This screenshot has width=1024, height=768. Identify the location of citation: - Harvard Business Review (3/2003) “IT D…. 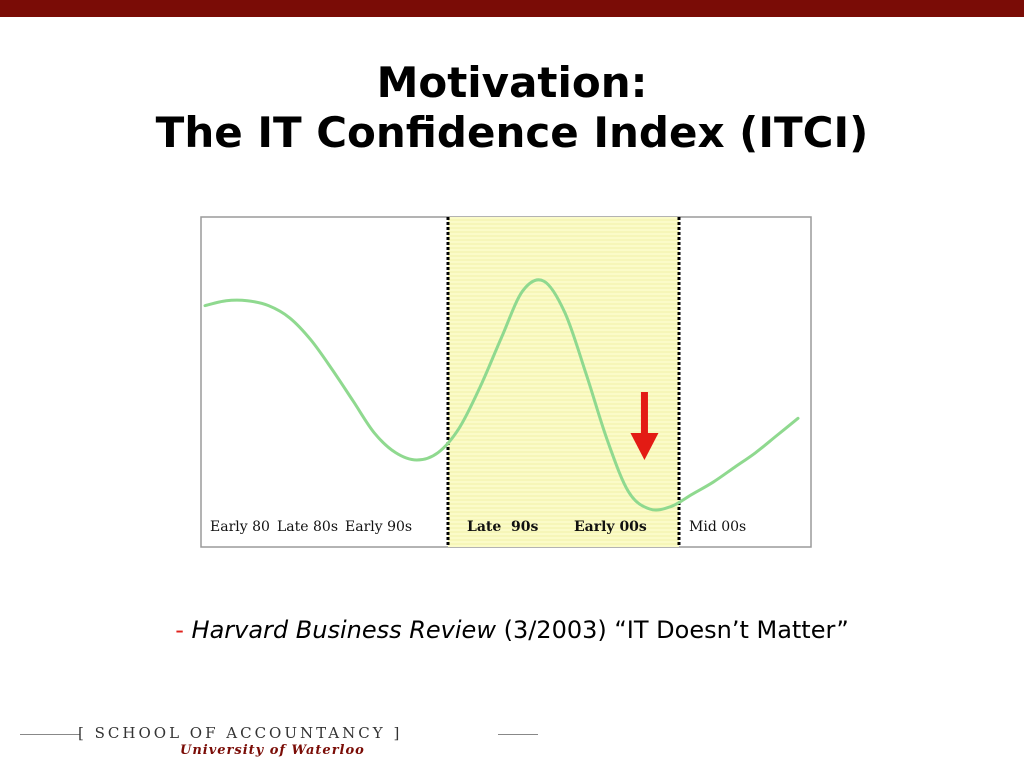
(512, 630).